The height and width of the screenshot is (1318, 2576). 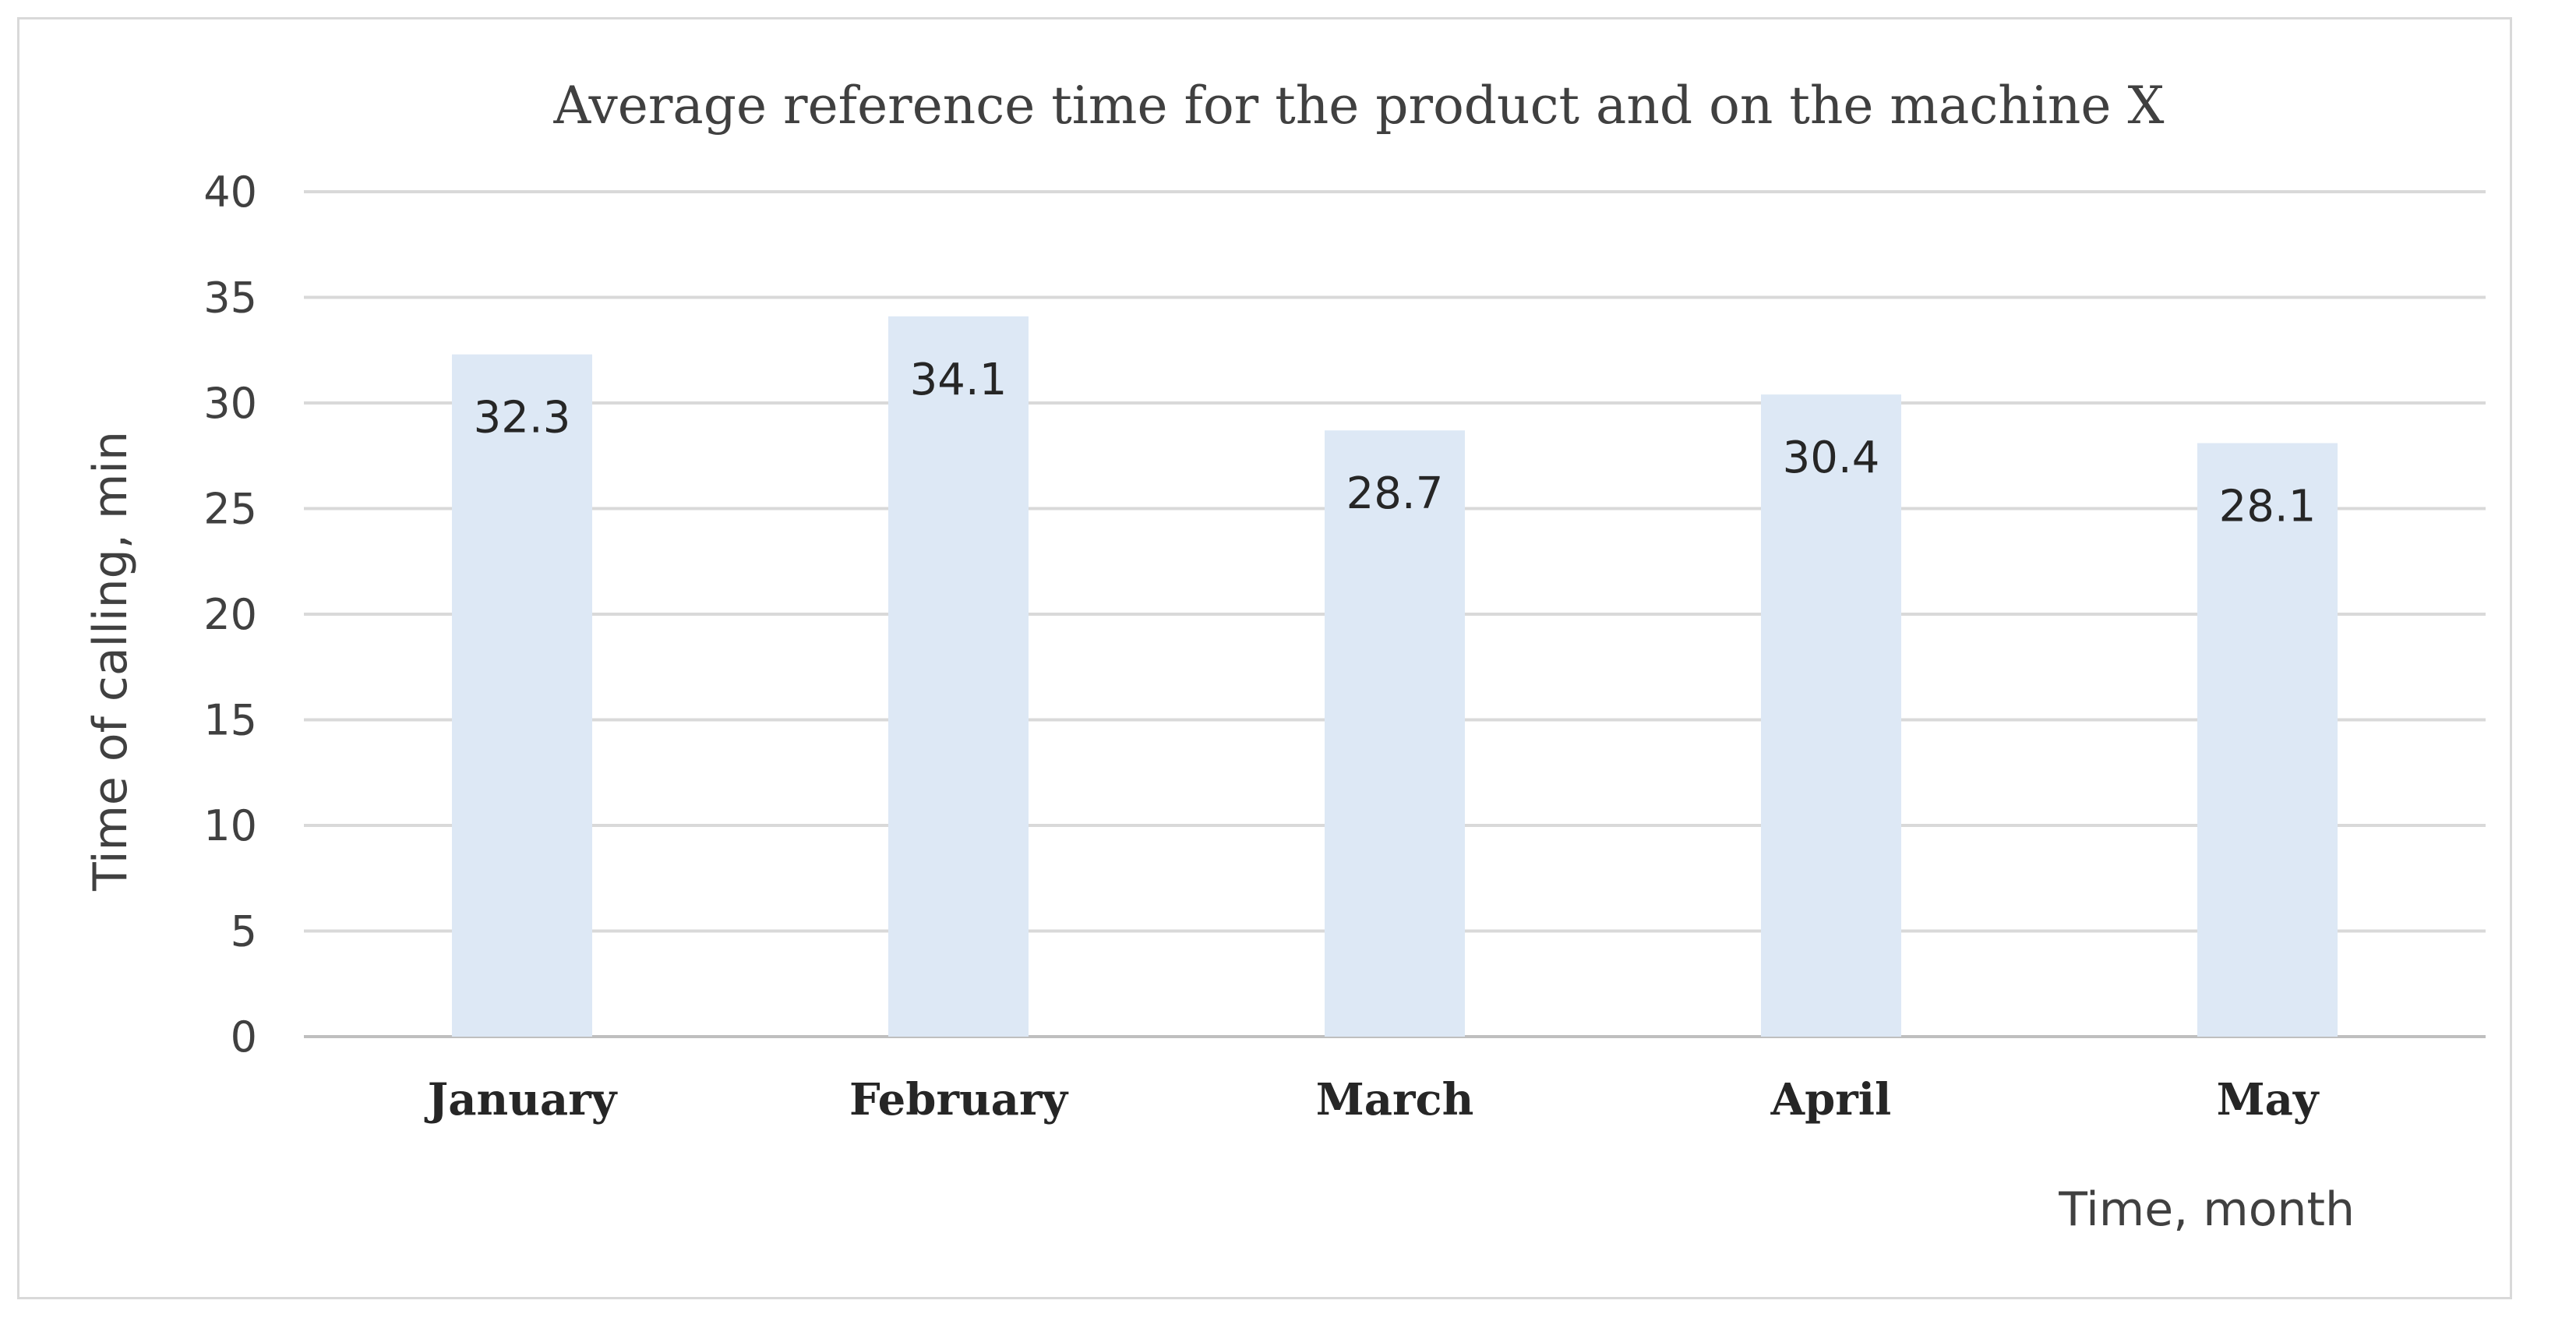 What do you see at coordinates (2268, 1099) in the screenshot?
I see `x-category-label: May` at bounding box center [2268, 1099].